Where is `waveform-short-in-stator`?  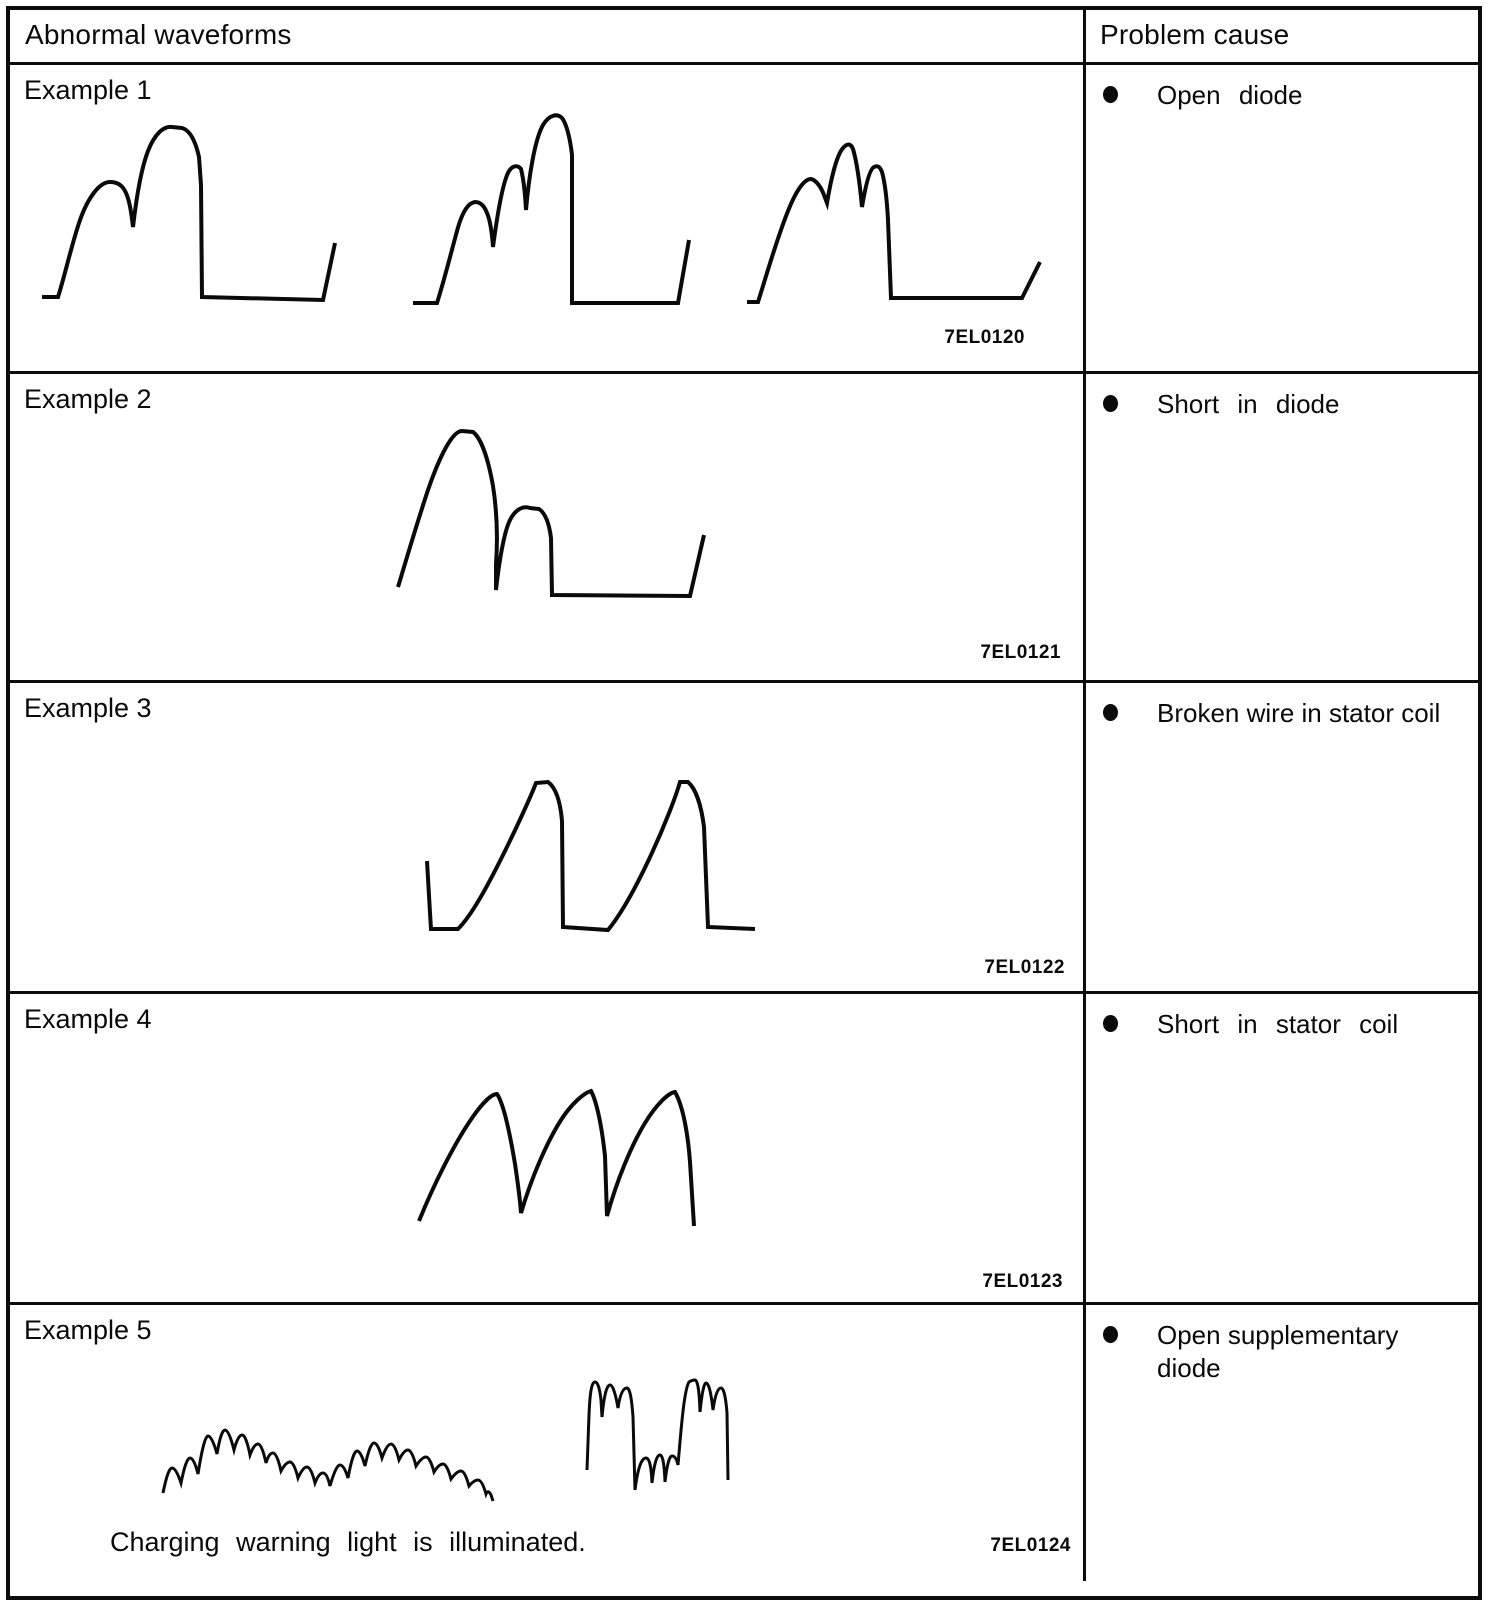 waveform-short-in-stator is located at coordinates (556, 1157).